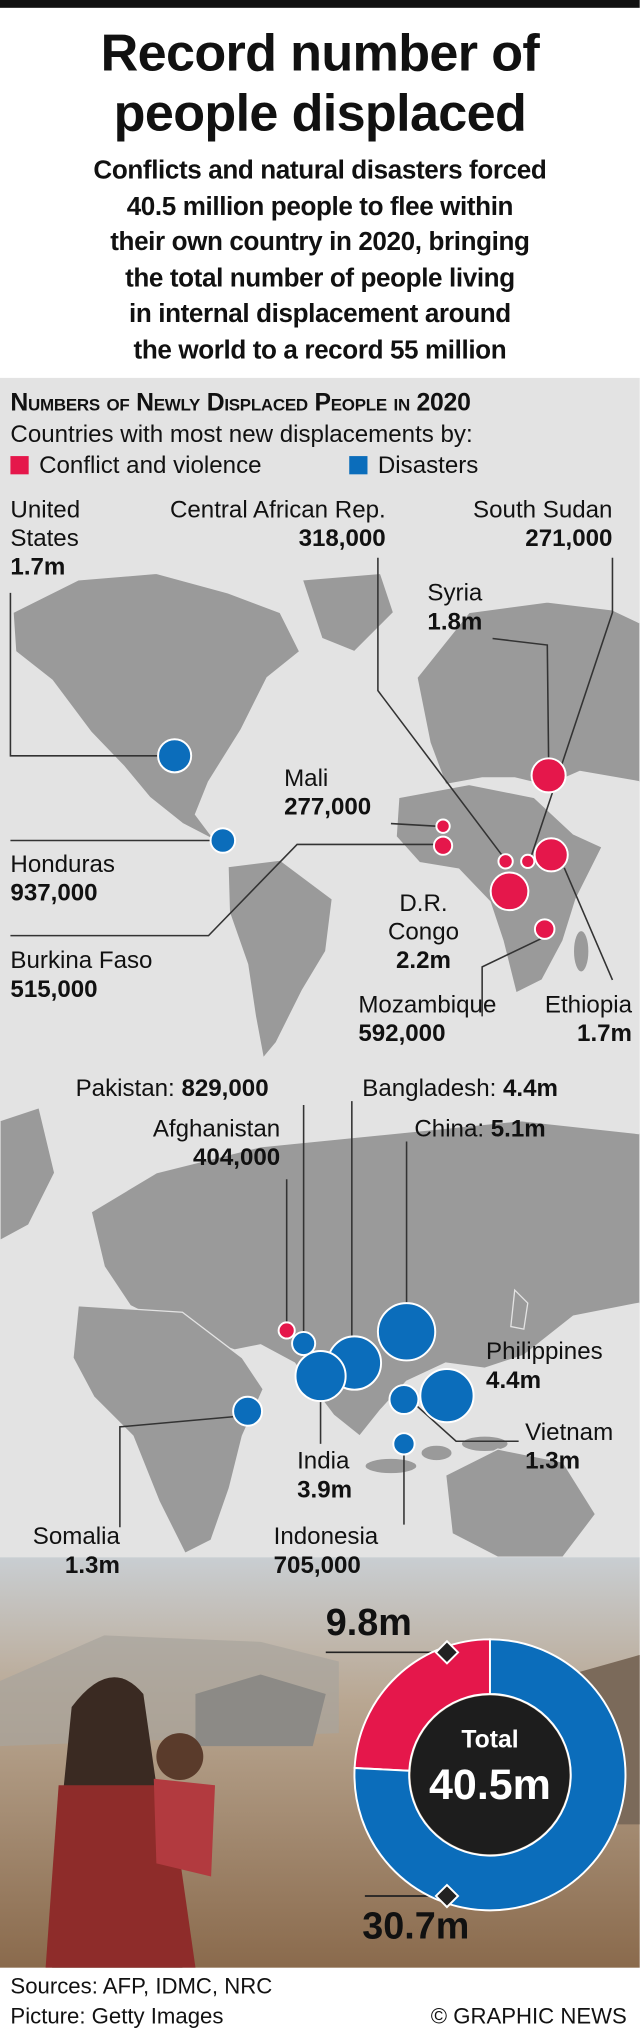 This screenshot has width=640, height=2042. Describe the element at coordinates (38, 566) in the screenshot. I see `country-value: 1.7m` at that location.